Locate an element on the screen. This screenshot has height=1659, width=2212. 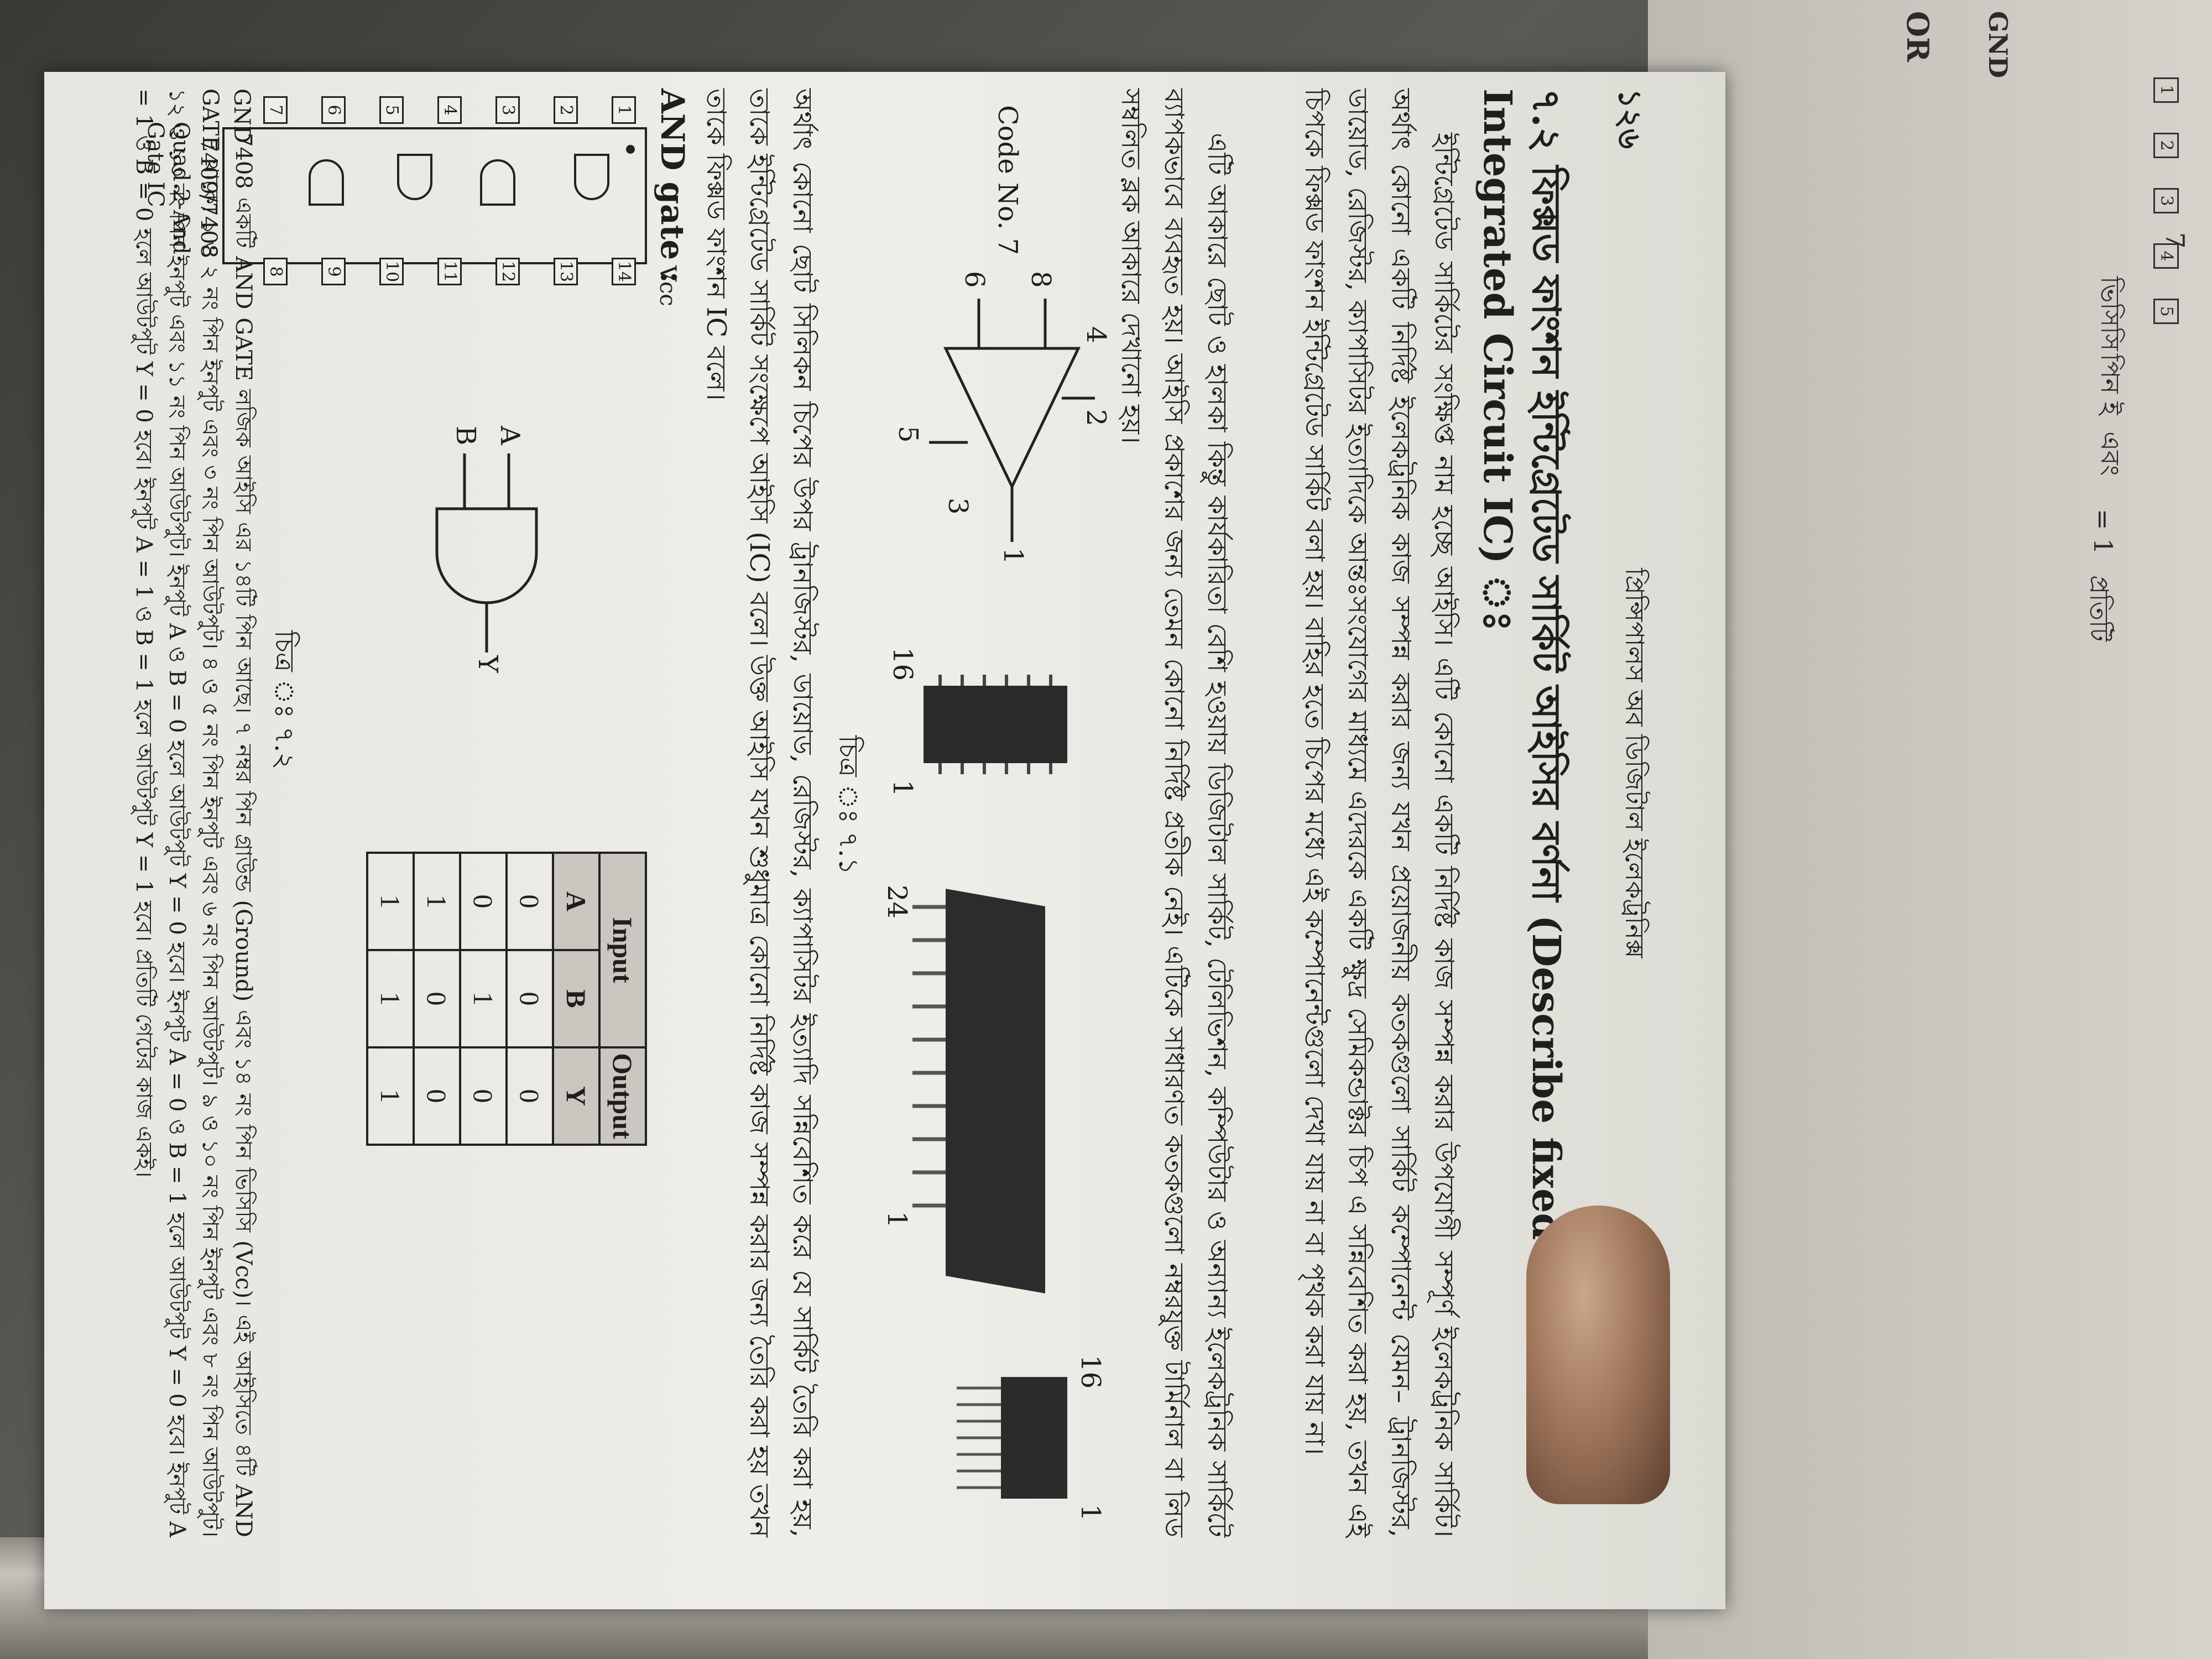
ic-packages-drawing is located at coordinates (1004, 899).